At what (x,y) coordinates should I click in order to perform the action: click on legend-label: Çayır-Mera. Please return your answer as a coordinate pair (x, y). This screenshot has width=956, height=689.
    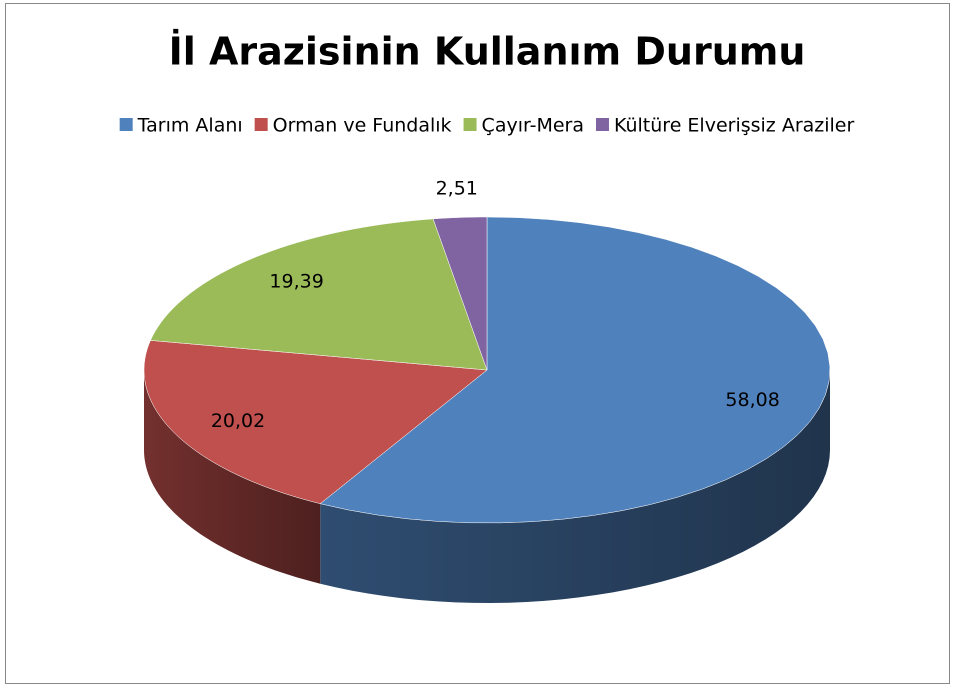
    Looking at the image, I should click on (533, 126).